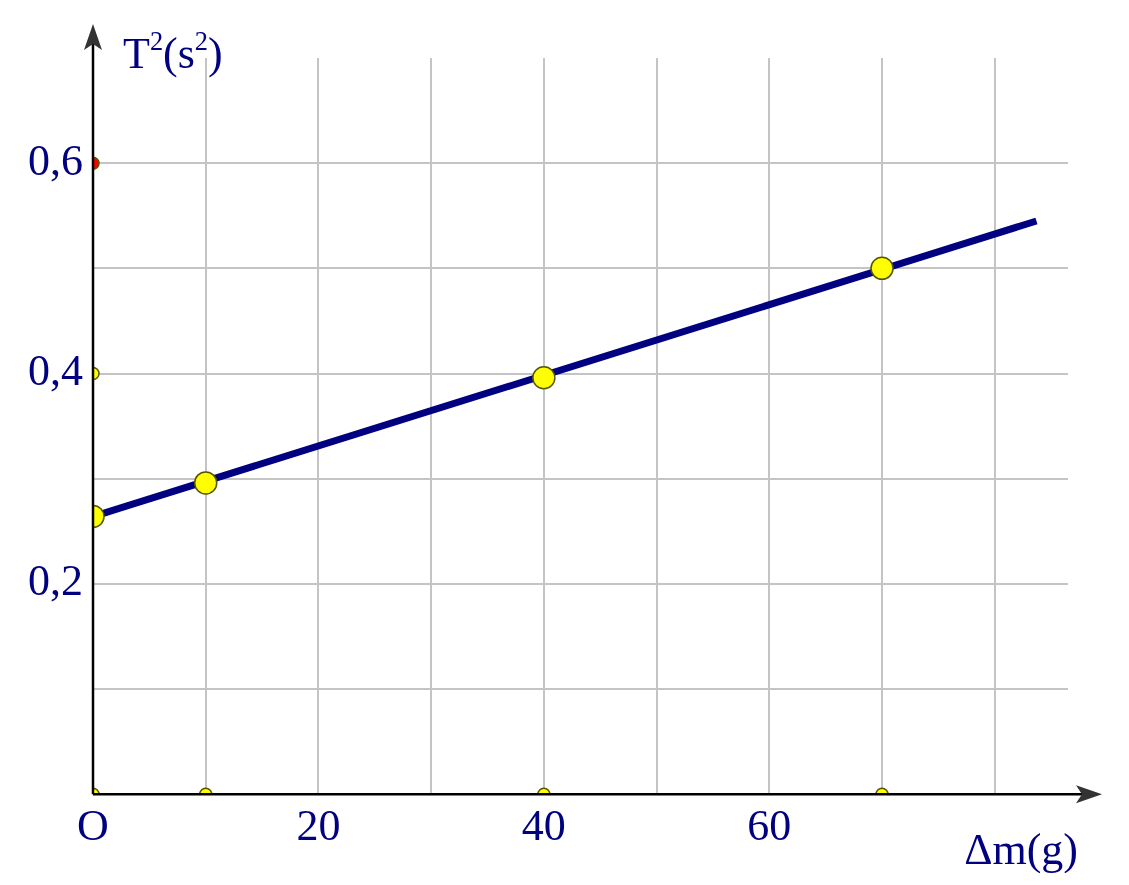 This screenshot has height=885, width=1129. I want to click on x-tick-label: O, so click(93, 826).